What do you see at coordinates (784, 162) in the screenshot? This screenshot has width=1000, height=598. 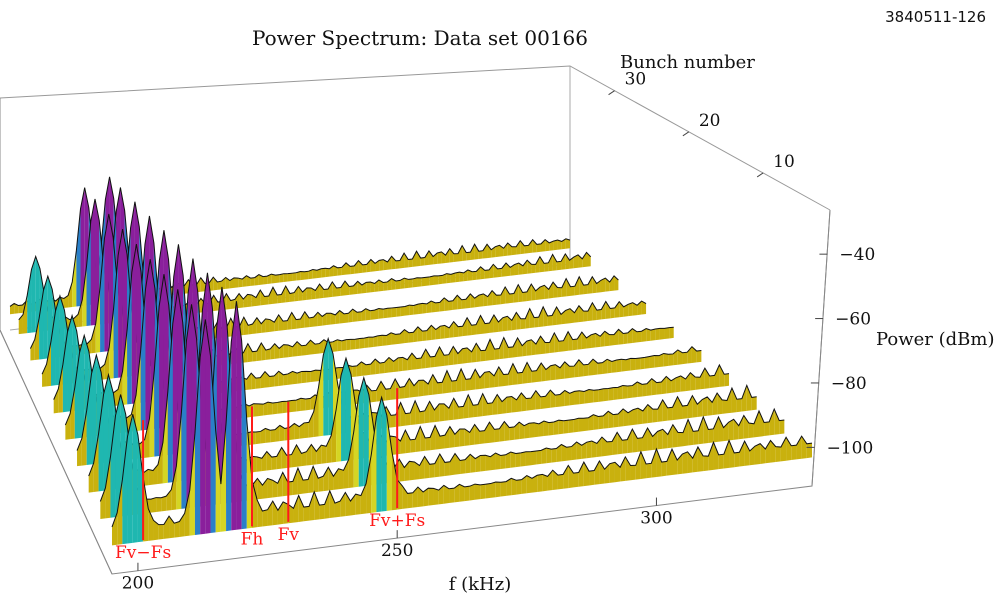 I see `y-tick-label: 10` at bounding box center [784, 162].